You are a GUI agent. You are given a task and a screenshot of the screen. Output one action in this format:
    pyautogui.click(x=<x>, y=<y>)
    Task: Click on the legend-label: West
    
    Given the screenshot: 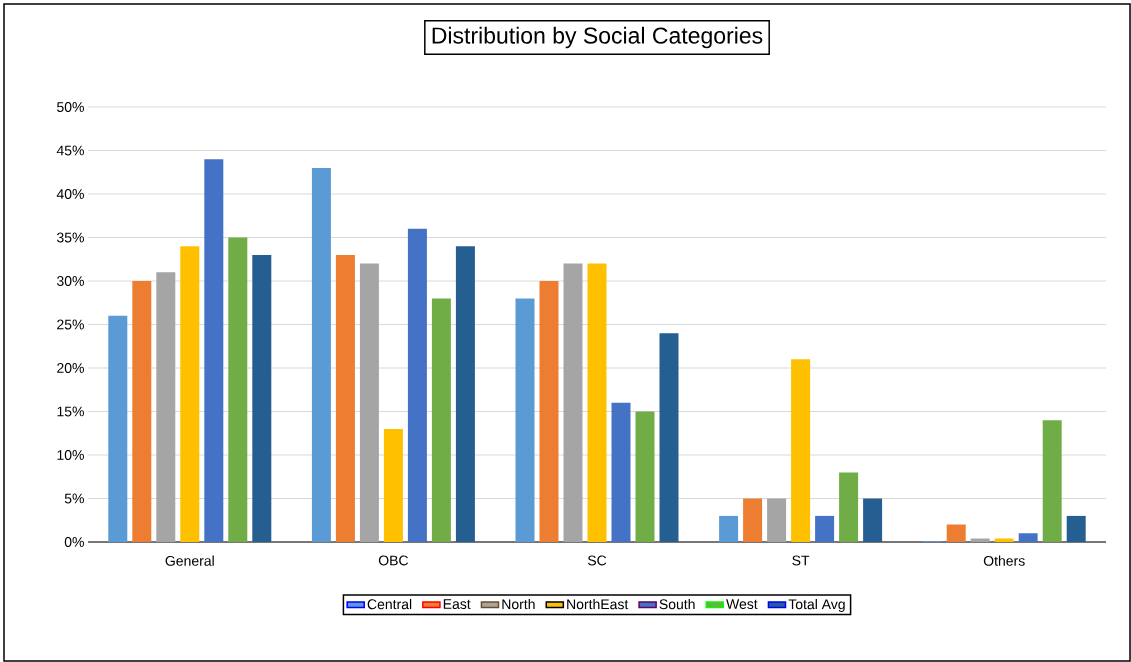 What is the action you would take?
    pyautogui.click(x=742, y=604)
    